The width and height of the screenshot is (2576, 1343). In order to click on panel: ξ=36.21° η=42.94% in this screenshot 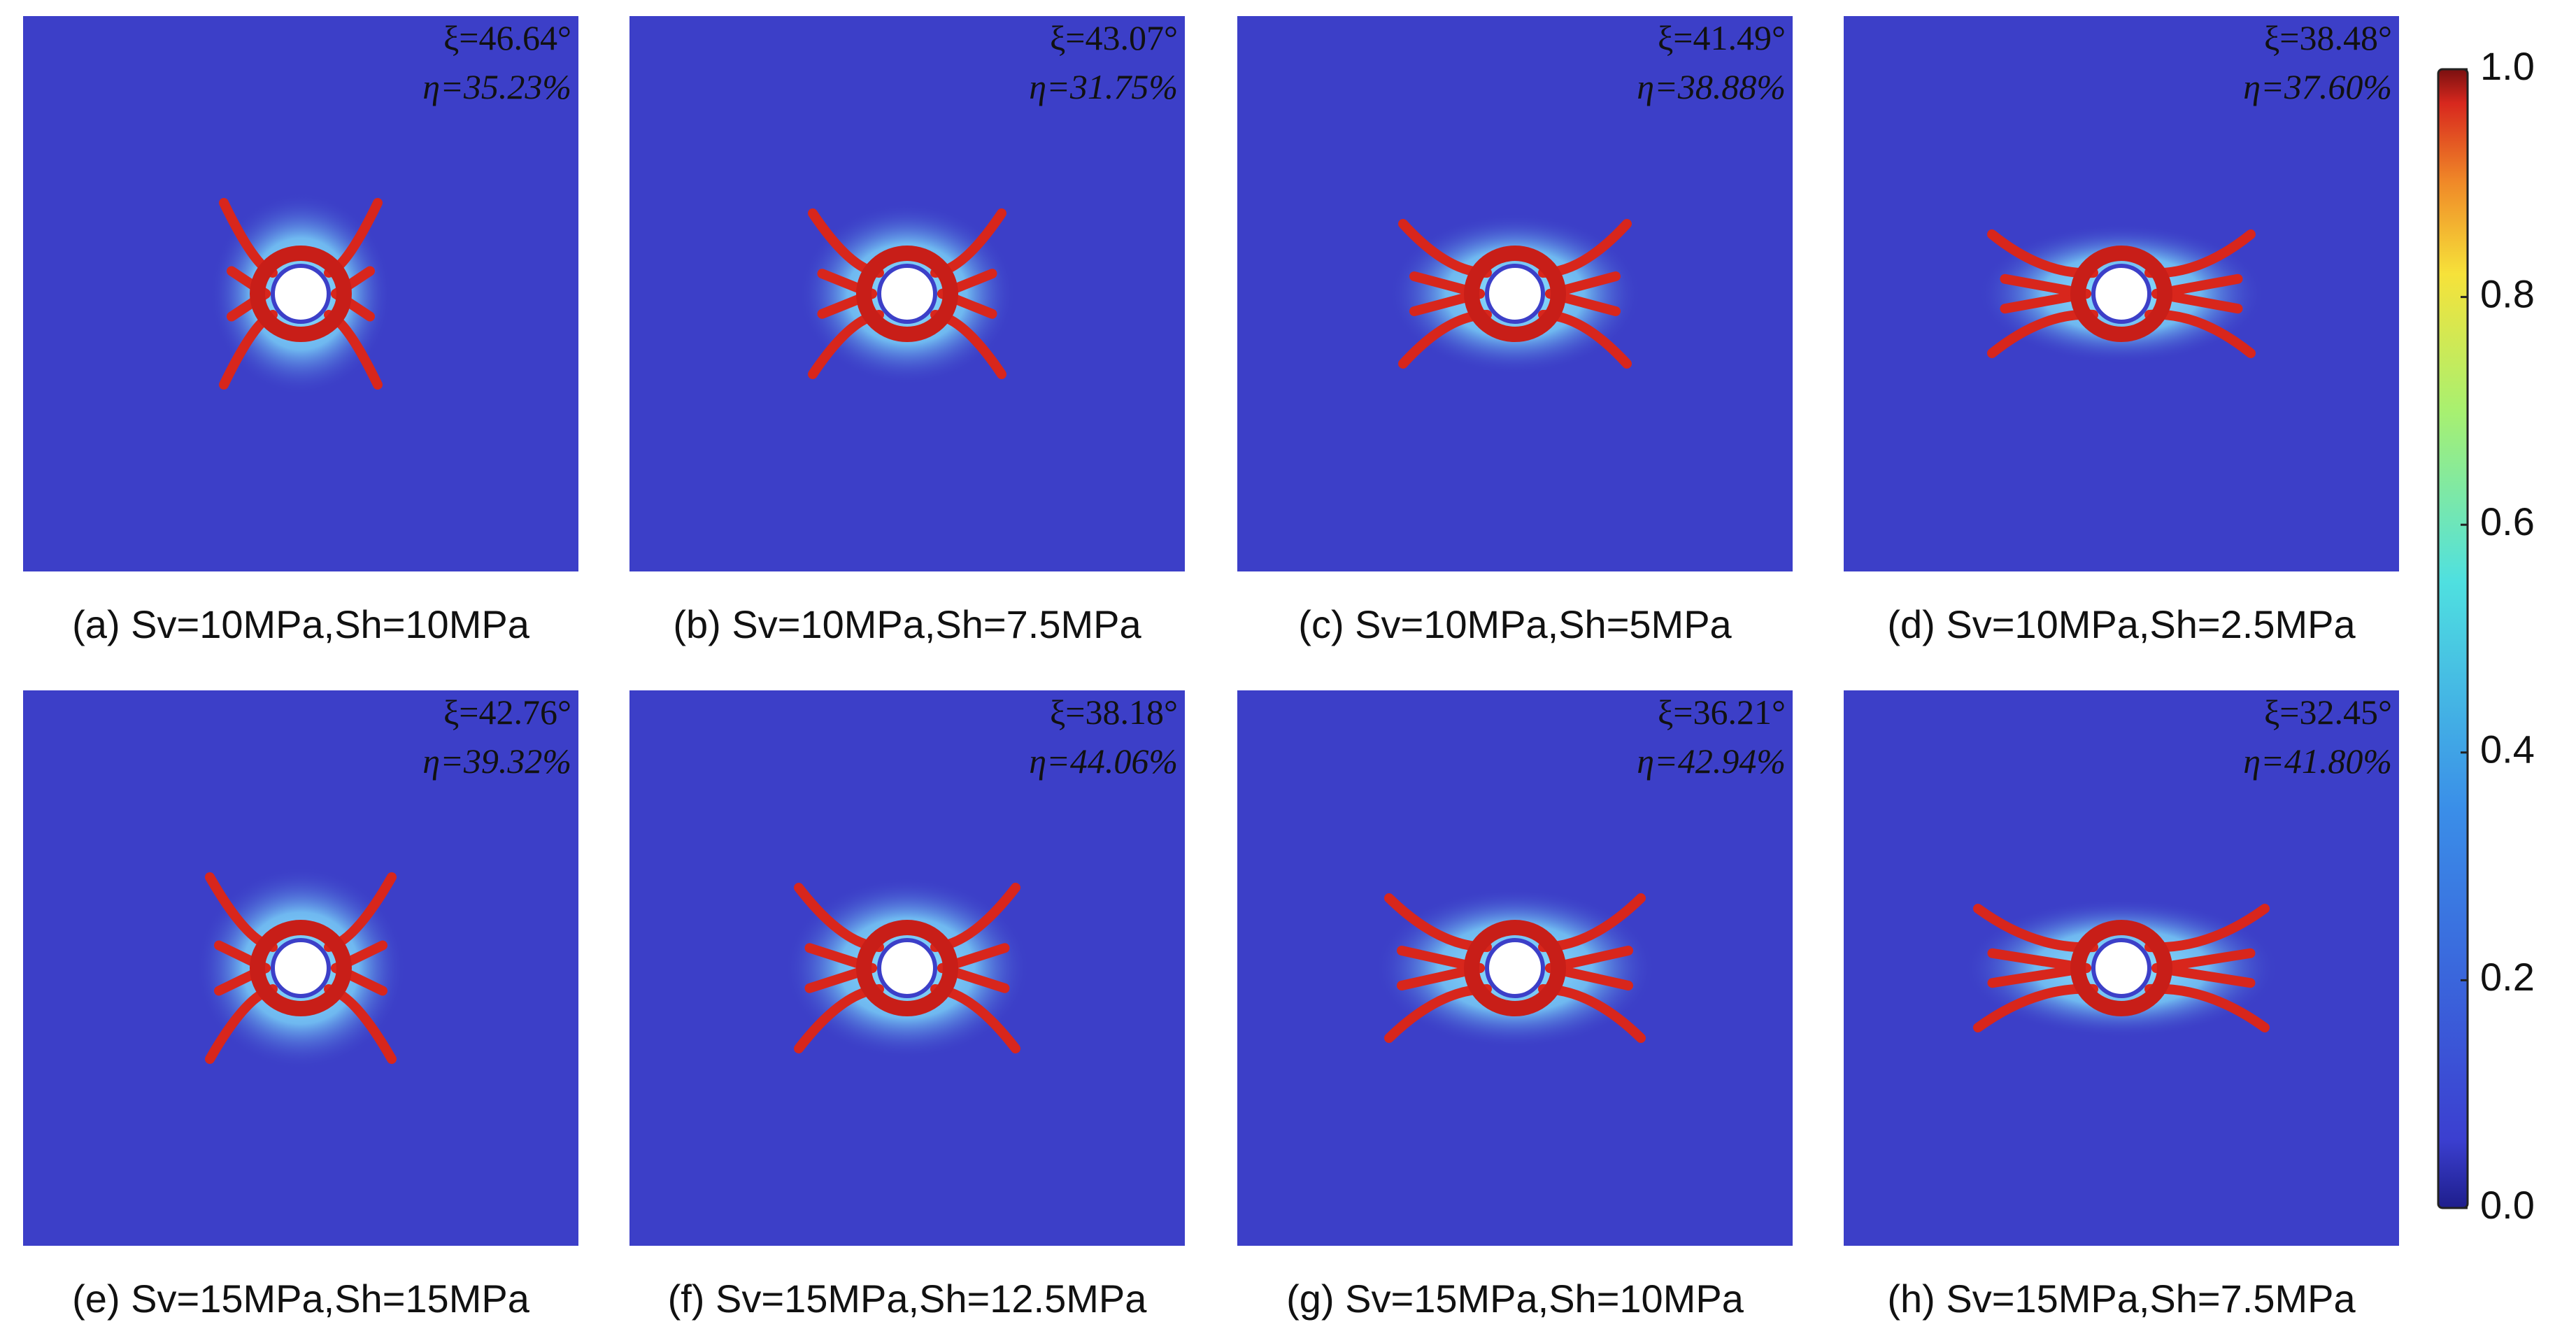, I will do `click(1515, 968)`.